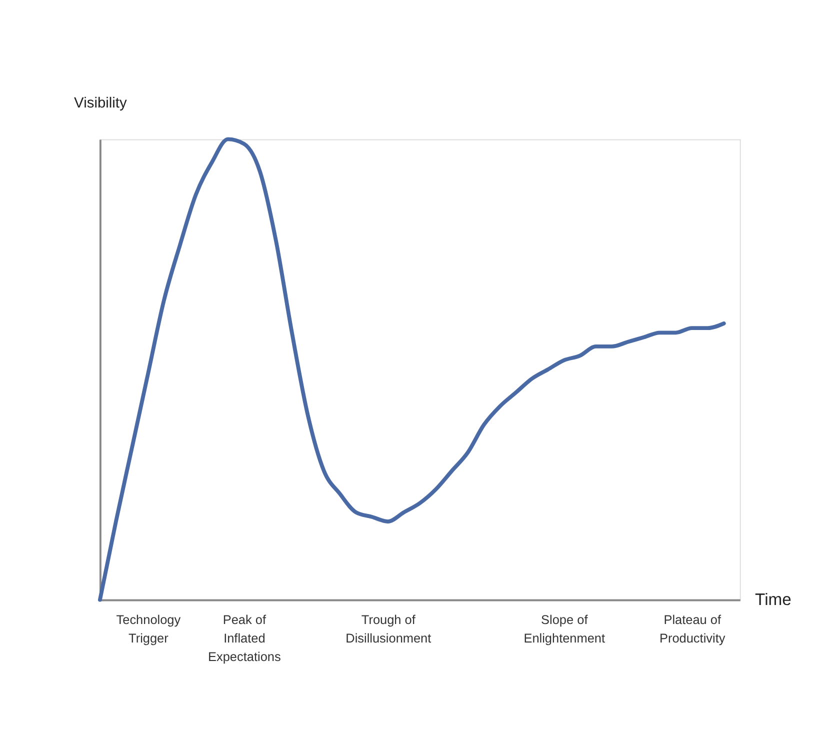 The height and width of the screenshot is (736, 831). What do you see at coordinates (101, 103) in the screenshot?
I see `y-axis-title: Visibility` at bounding box center [101, 103].